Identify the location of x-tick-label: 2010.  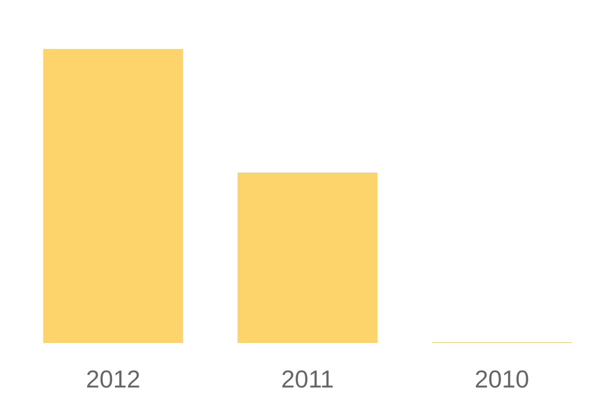
(502, 380).